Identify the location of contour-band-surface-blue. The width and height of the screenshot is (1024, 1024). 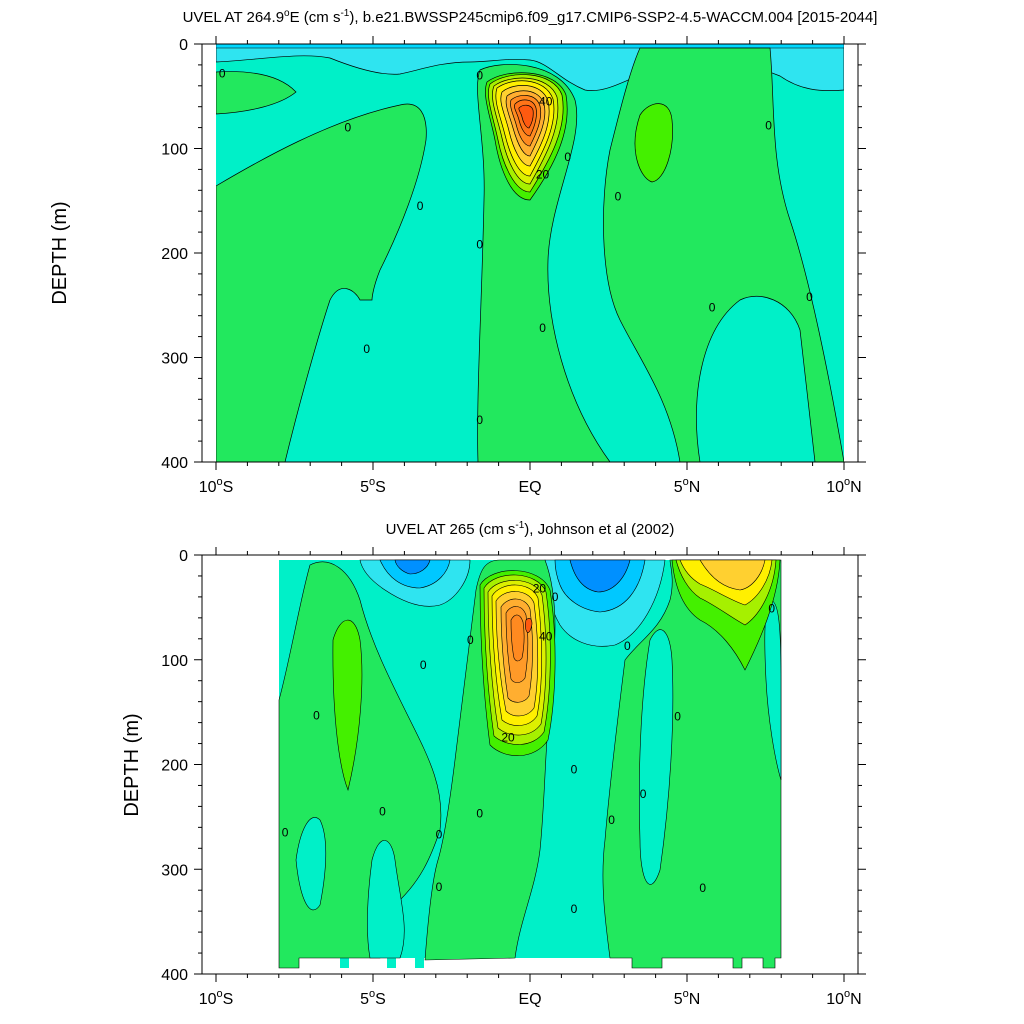
(530, 46).